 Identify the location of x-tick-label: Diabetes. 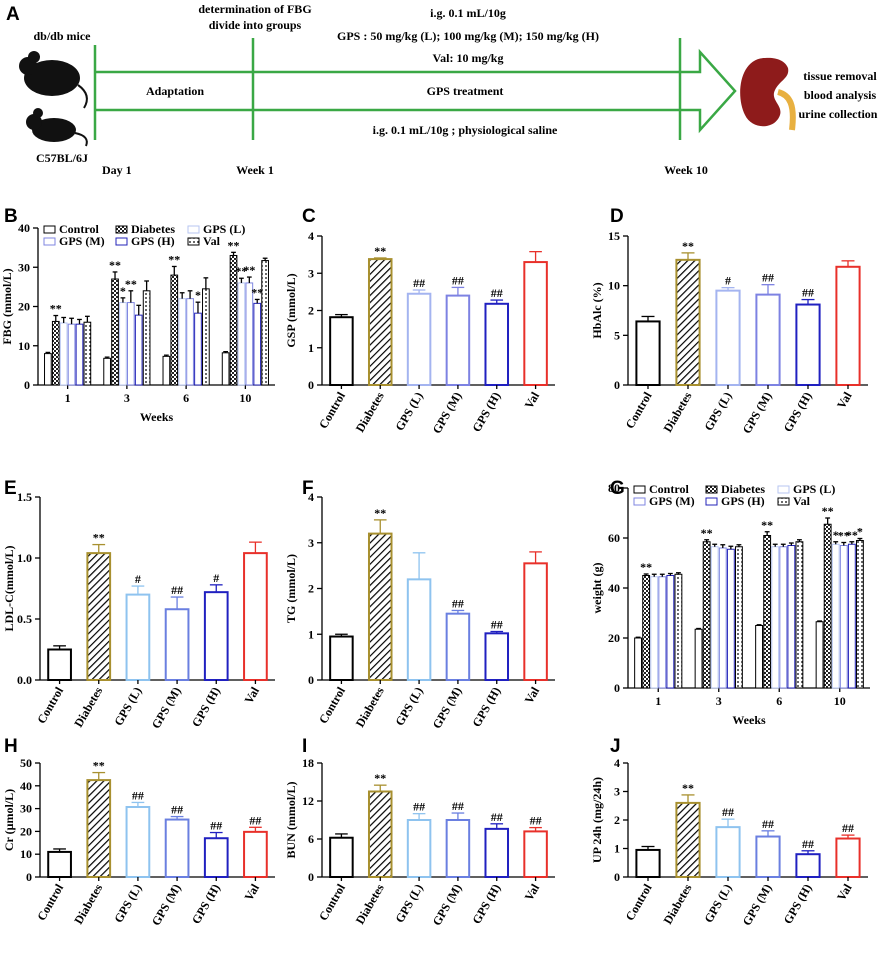
(677, 903).